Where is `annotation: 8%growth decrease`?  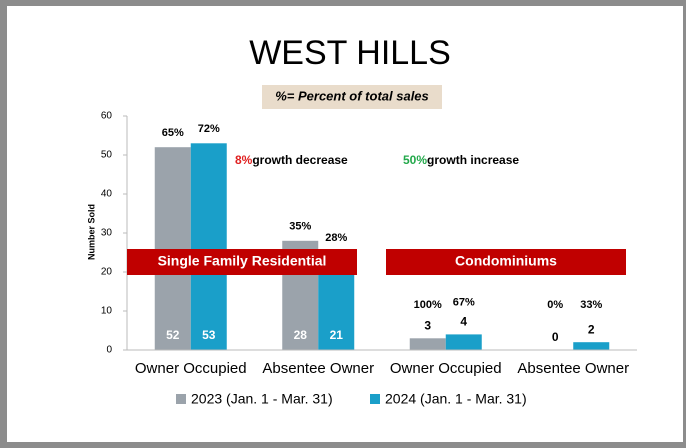 annotation: 8%growth decrease is located at coordinates (291, 160).